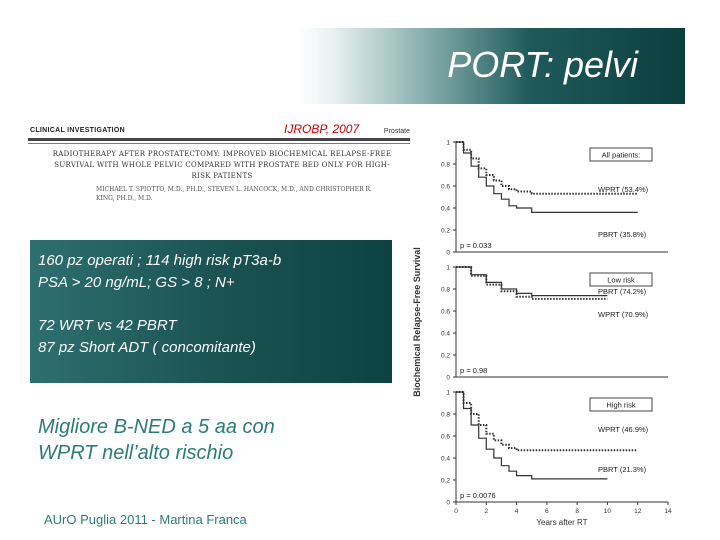 The height and width of the screenshot is (540, 720). I want to click on paper-category: Prostate, so click(396, 131).